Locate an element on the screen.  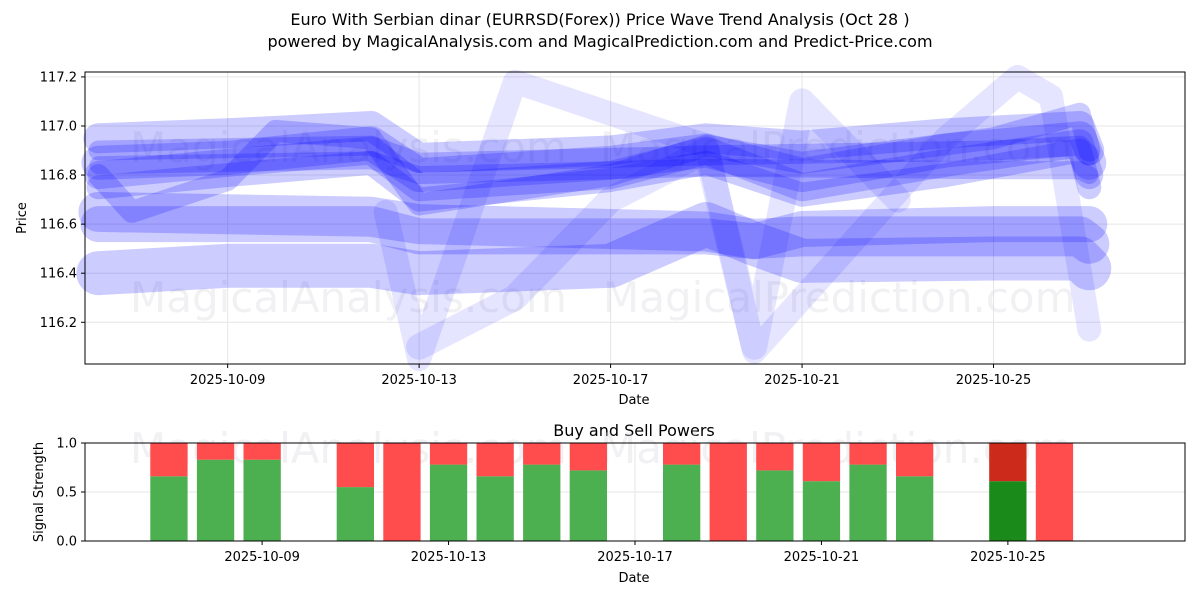
price-y-axis-label: Price is located at coordinates (22, 218).